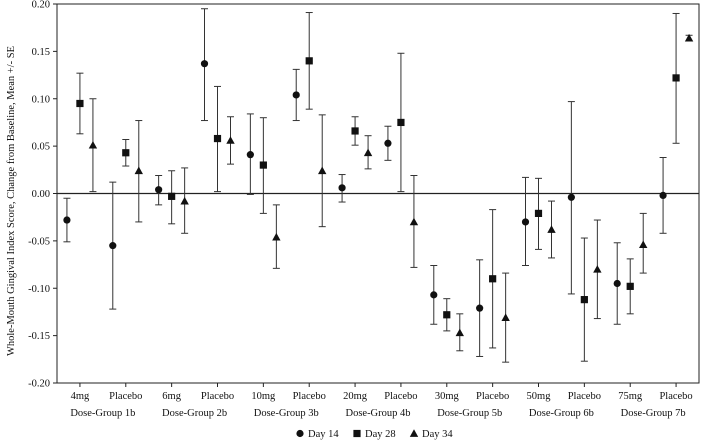 Image resolution: width=702 pixels, height=448 pixels. Describe the element at coordinates (80, 396) in the screenshot. I see `category-label: 4mg` at that location.